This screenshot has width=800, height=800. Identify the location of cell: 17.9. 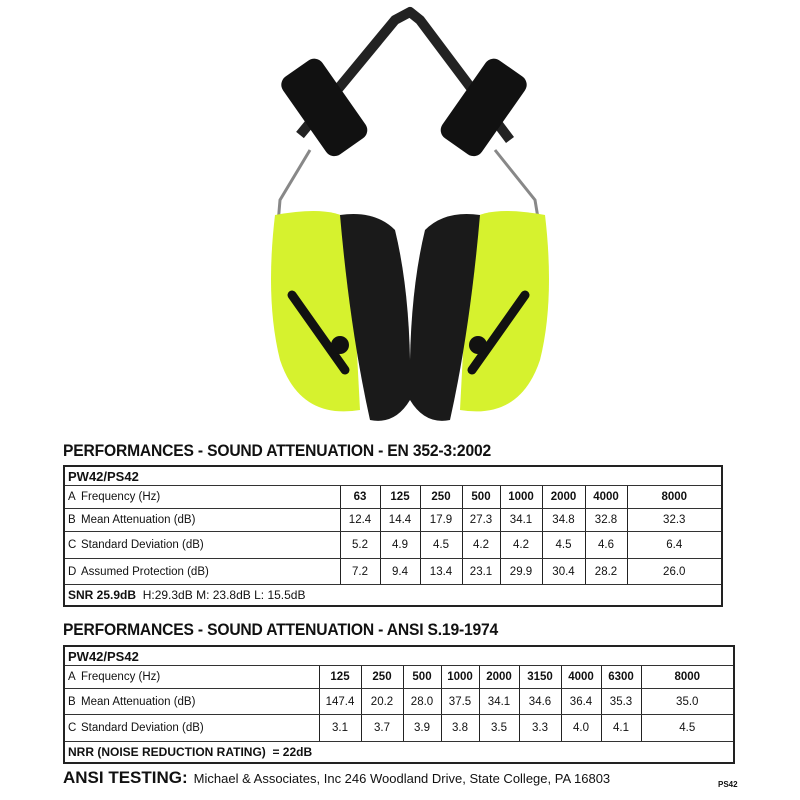
(441, 520).